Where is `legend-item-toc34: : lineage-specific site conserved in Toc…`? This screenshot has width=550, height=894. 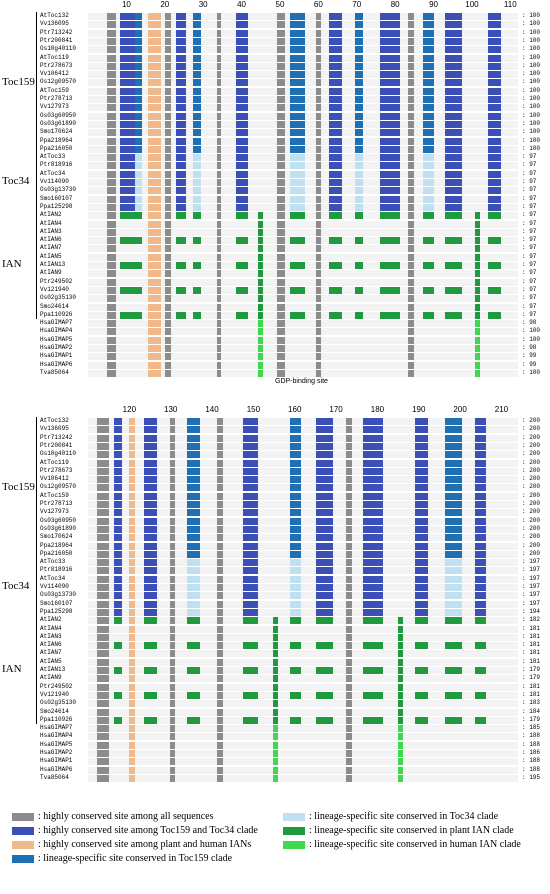
legend-item-toc34: : lineage-specific site conserved in Toc… is located at coordinates (390, 817).